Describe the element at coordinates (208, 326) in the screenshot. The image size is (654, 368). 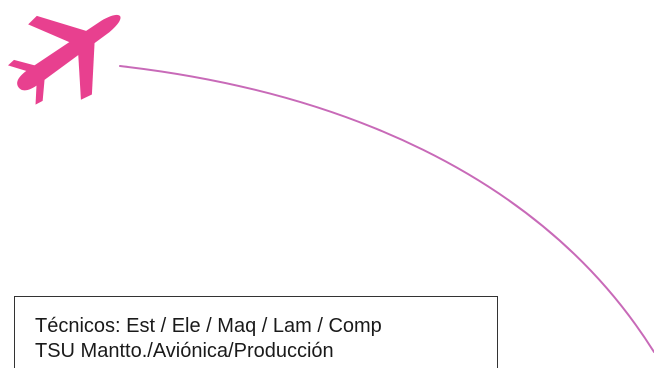
I see `technicians-line: Técnicos: Est / Ele / Maq / Lam / Comp` at that location.